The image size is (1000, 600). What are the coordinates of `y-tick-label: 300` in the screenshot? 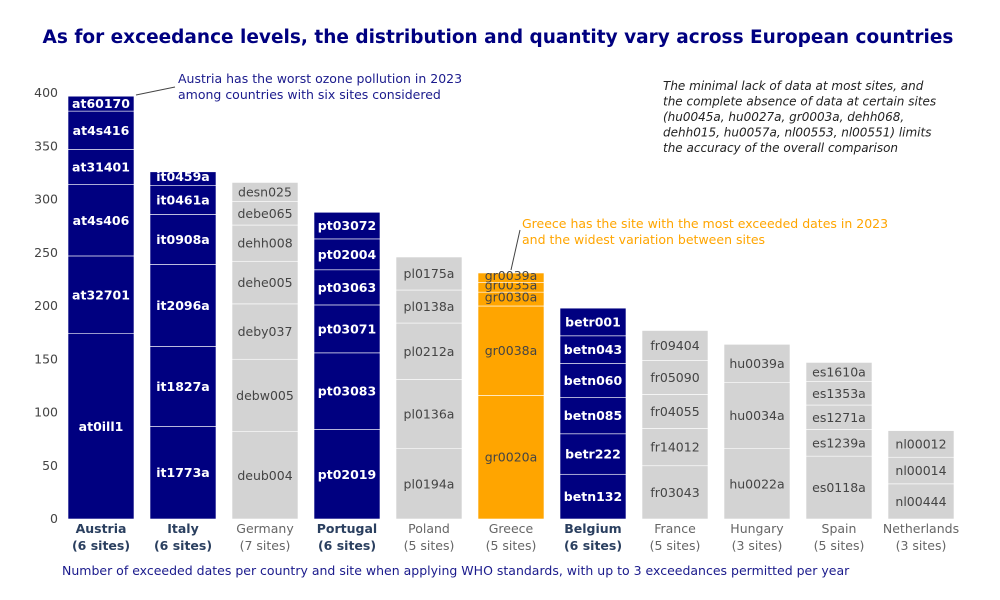 It's located at (46, 199).